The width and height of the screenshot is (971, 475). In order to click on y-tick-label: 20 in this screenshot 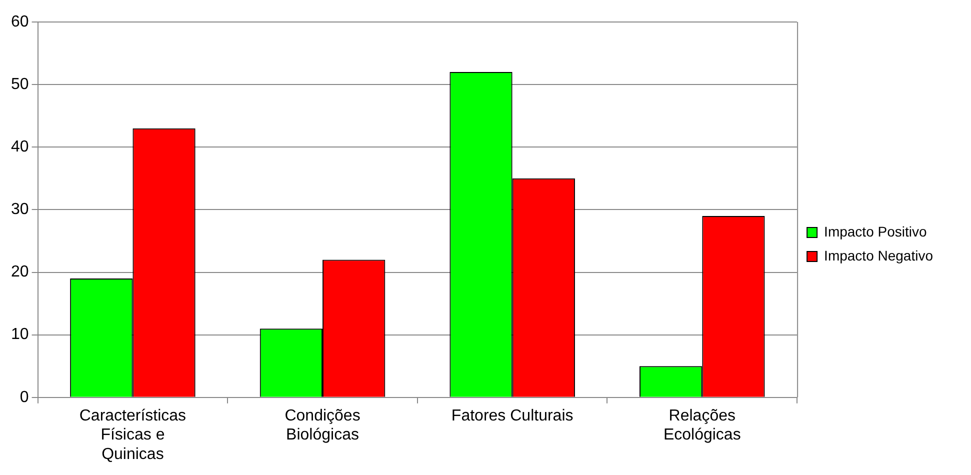, I will do `click(20, 272)`.